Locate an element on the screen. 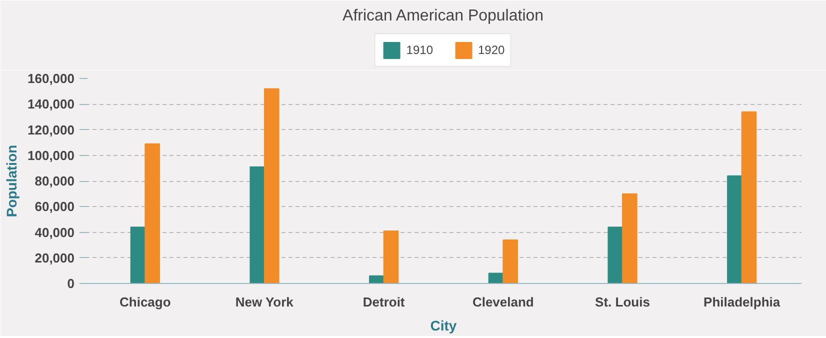 Image resolution: width=826 pixels, height=338 pixels. x-tick-label: New York is located at coordinates (264, 302).